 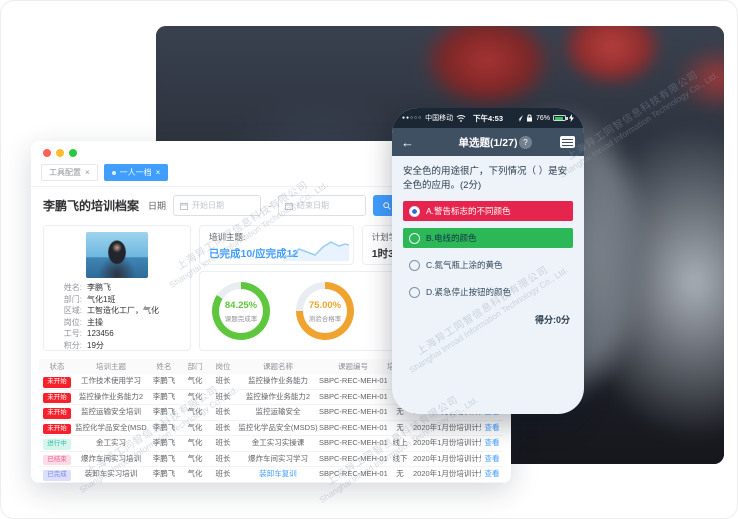 What do you see at coordinates (113, 172) in the screenshot?
I see `active-tab-dot-icon` at bounding box center [113, 172].